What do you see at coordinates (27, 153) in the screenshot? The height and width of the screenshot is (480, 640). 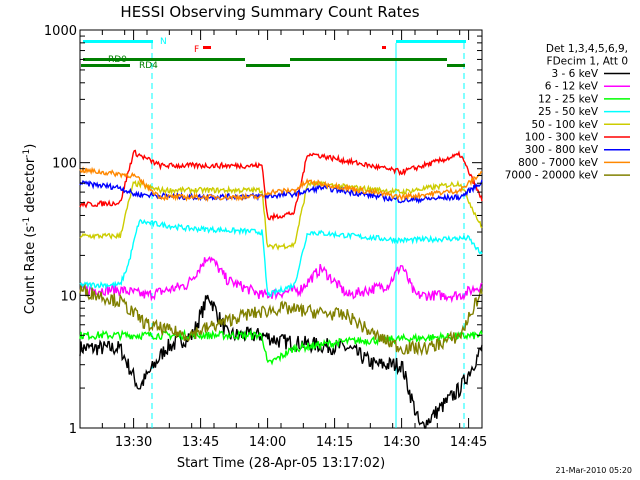 I see `y-label-sup2: -1` at bounding box center [27, 153].